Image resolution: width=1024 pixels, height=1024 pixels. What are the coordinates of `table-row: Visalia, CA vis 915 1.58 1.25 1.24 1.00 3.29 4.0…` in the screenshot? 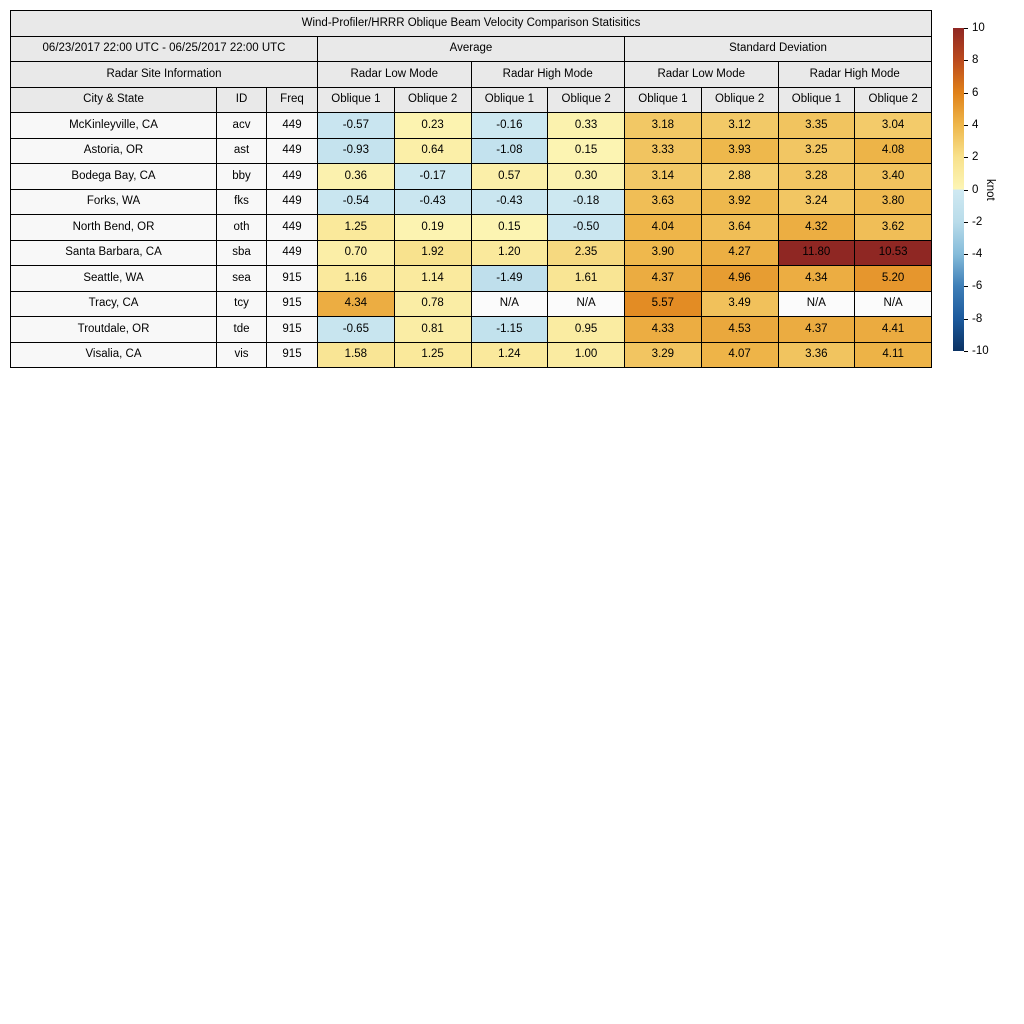 It's located at (471, 354).